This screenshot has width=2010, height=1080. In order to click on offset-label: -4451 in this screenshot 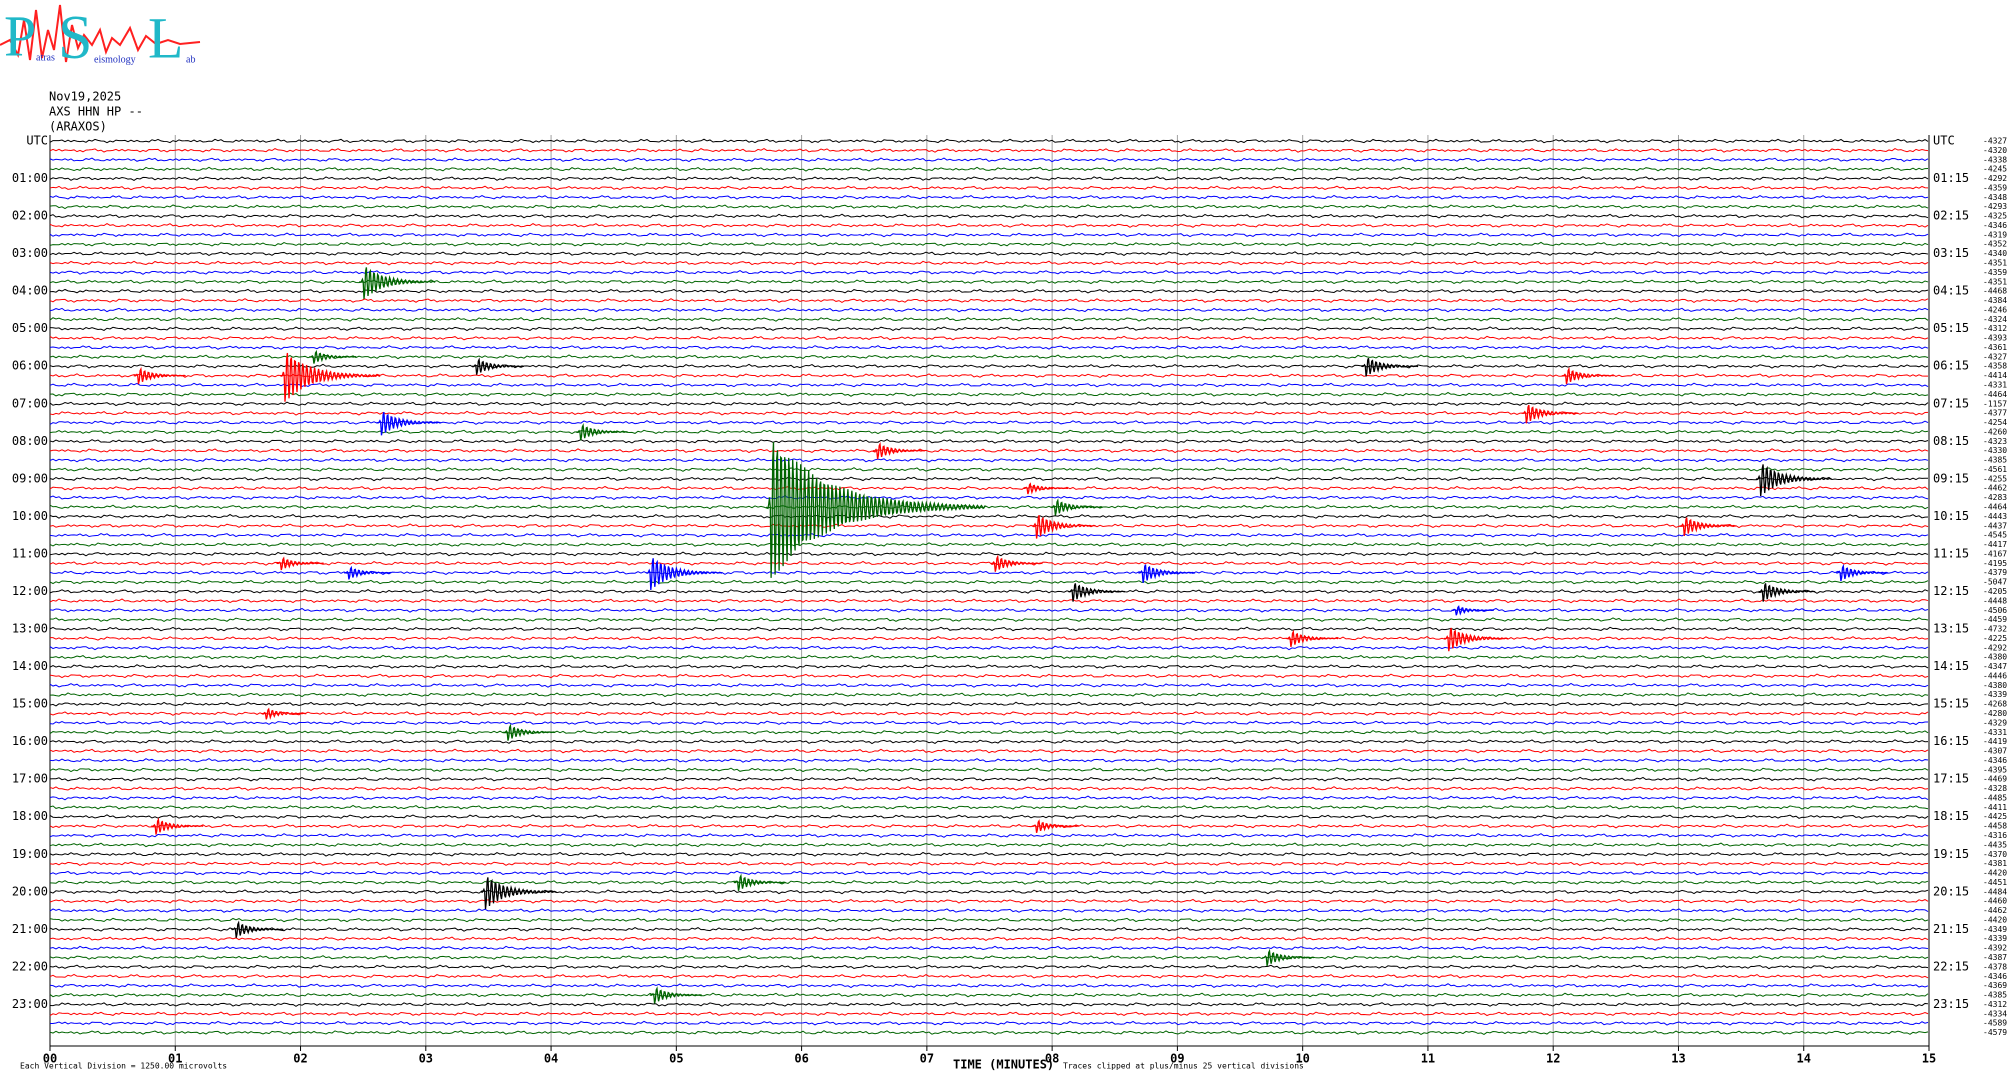, I will do `click(1995, 882)`.